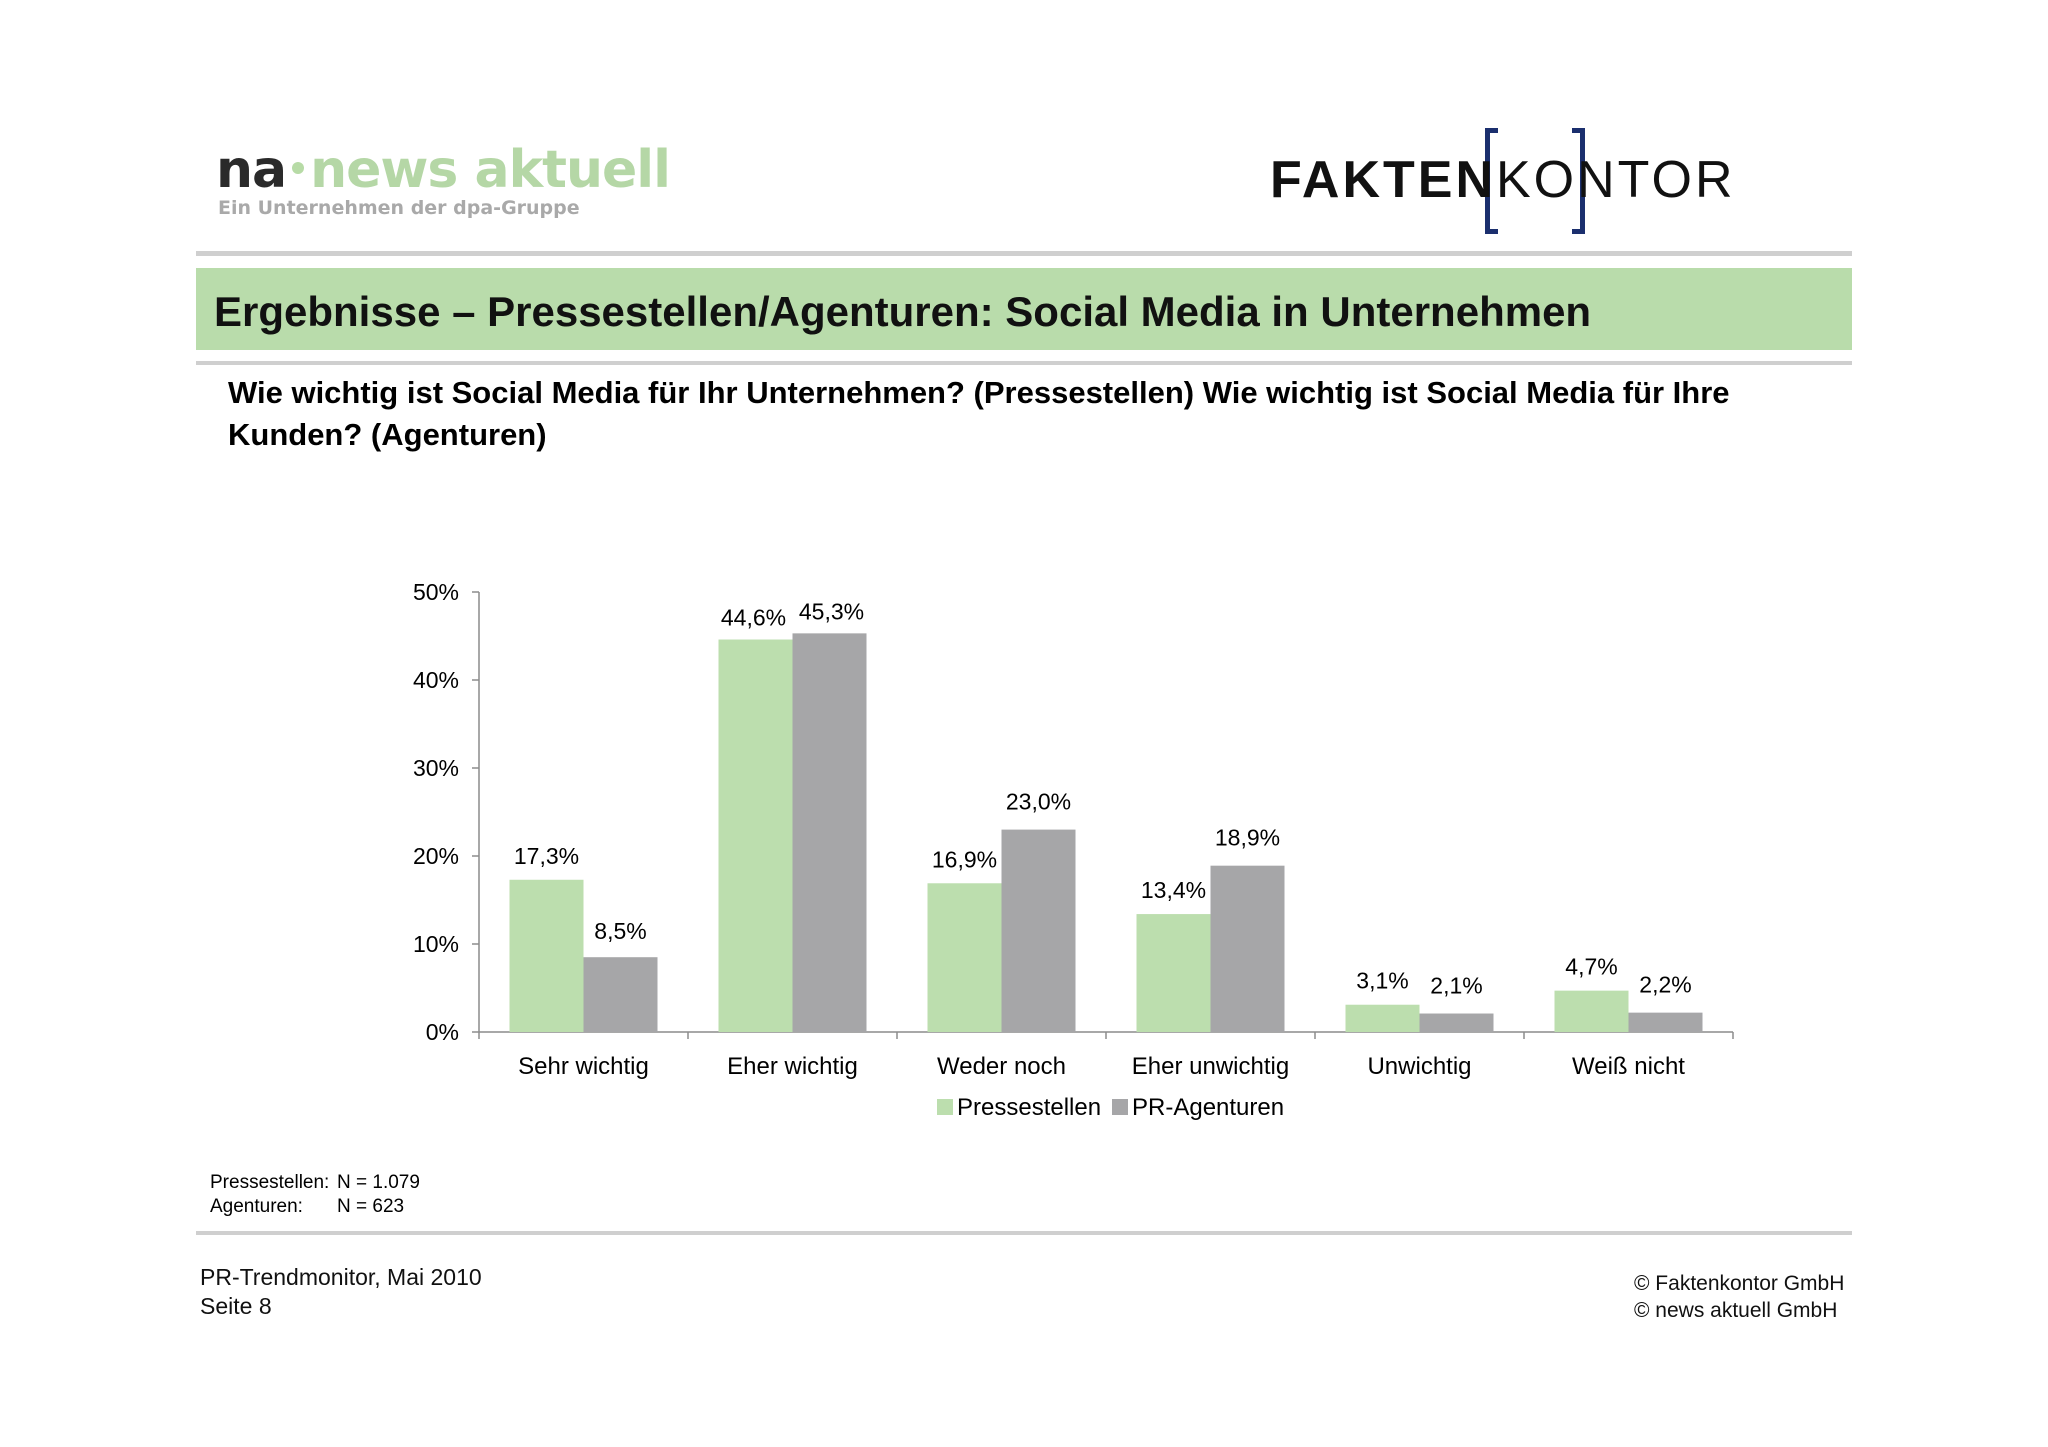 This screenshot has height=1447, width=2048. Describe the element at coordinates (251, 170) in the screenshot. I see `logo-na-text: na` at that location.